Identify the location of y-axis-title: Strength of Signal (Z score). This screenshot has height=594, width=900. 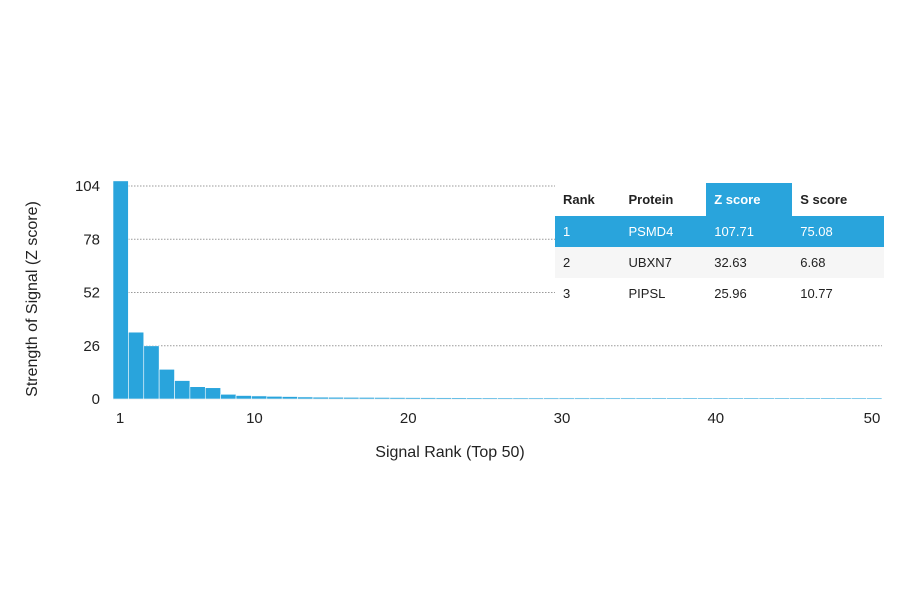
(32, 299).